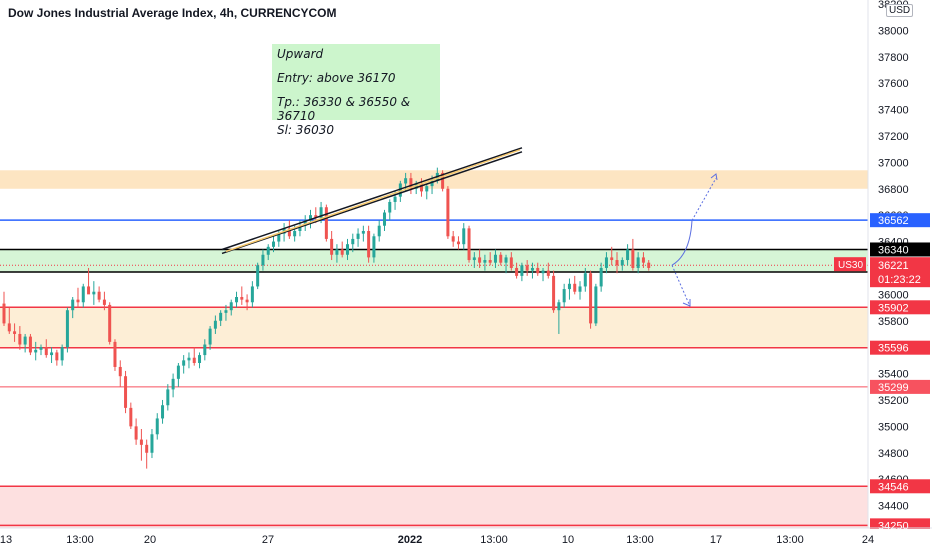  I want to click on time-axis, so click(466, 539).